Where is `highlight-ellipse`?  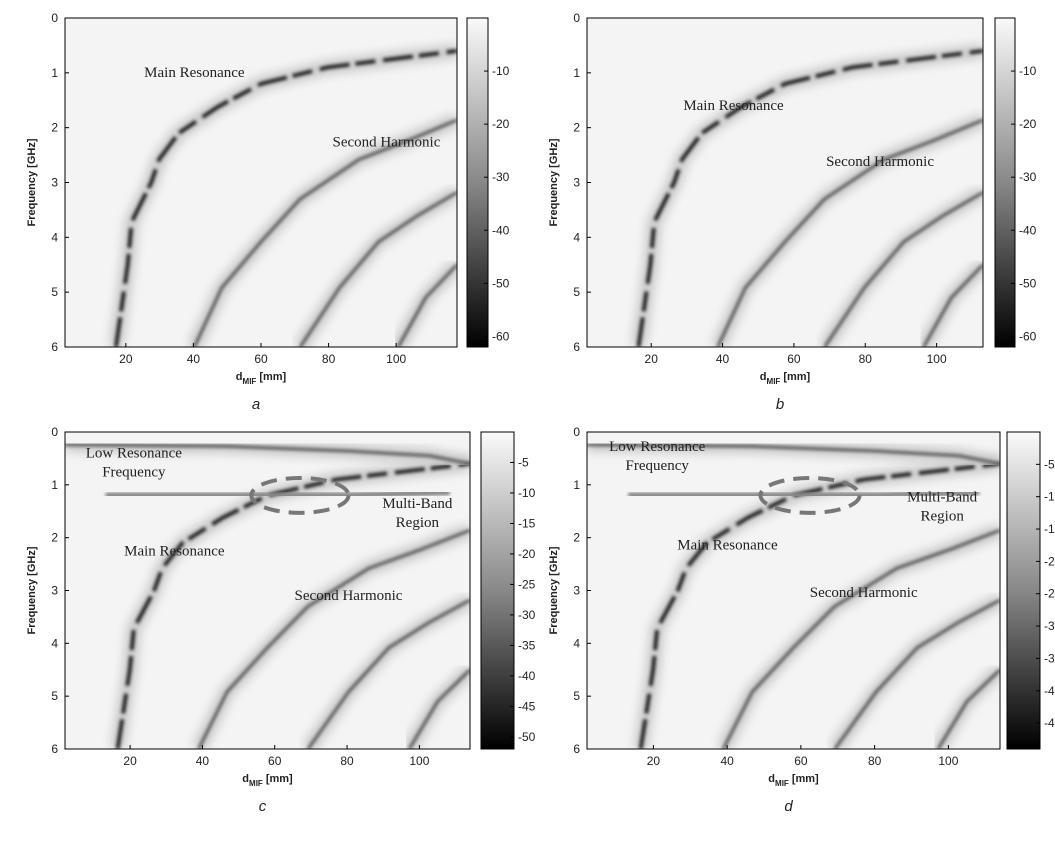
highlight-ellipse is located at coordinates (300, 495).